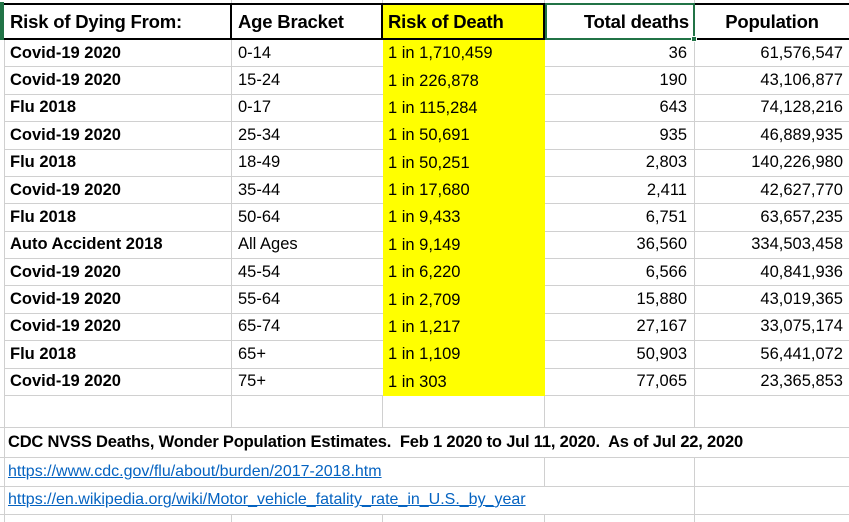 This screenshot has width=849, height=522. What do you see at coordinates (772, 54) in the screenshot?
I see `cell-population: 61,576,547` at bounding box center [772, 54].